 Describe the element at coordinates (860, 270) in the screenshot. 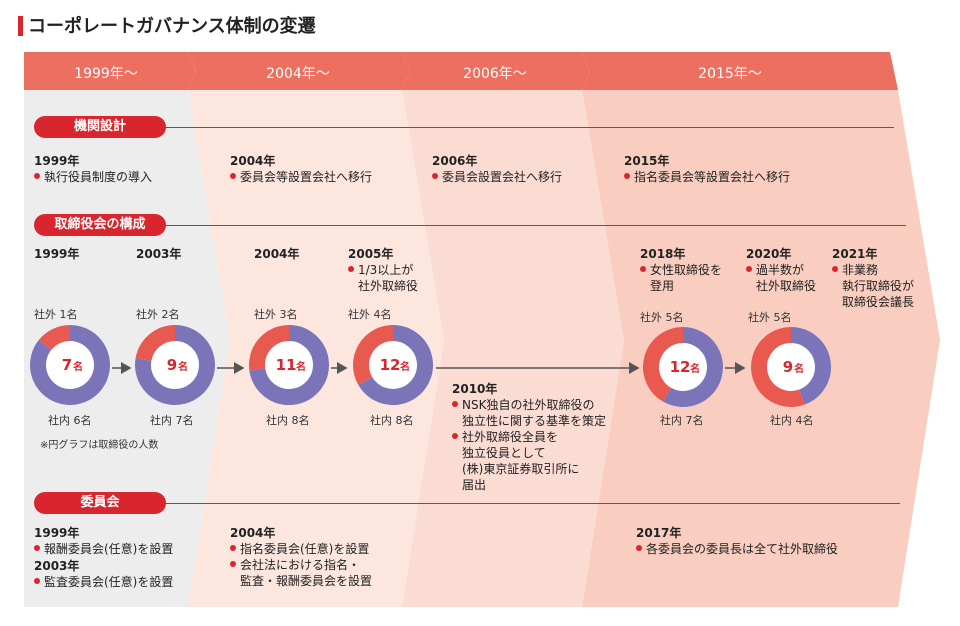

I see `note-line: 非業務` at that location.